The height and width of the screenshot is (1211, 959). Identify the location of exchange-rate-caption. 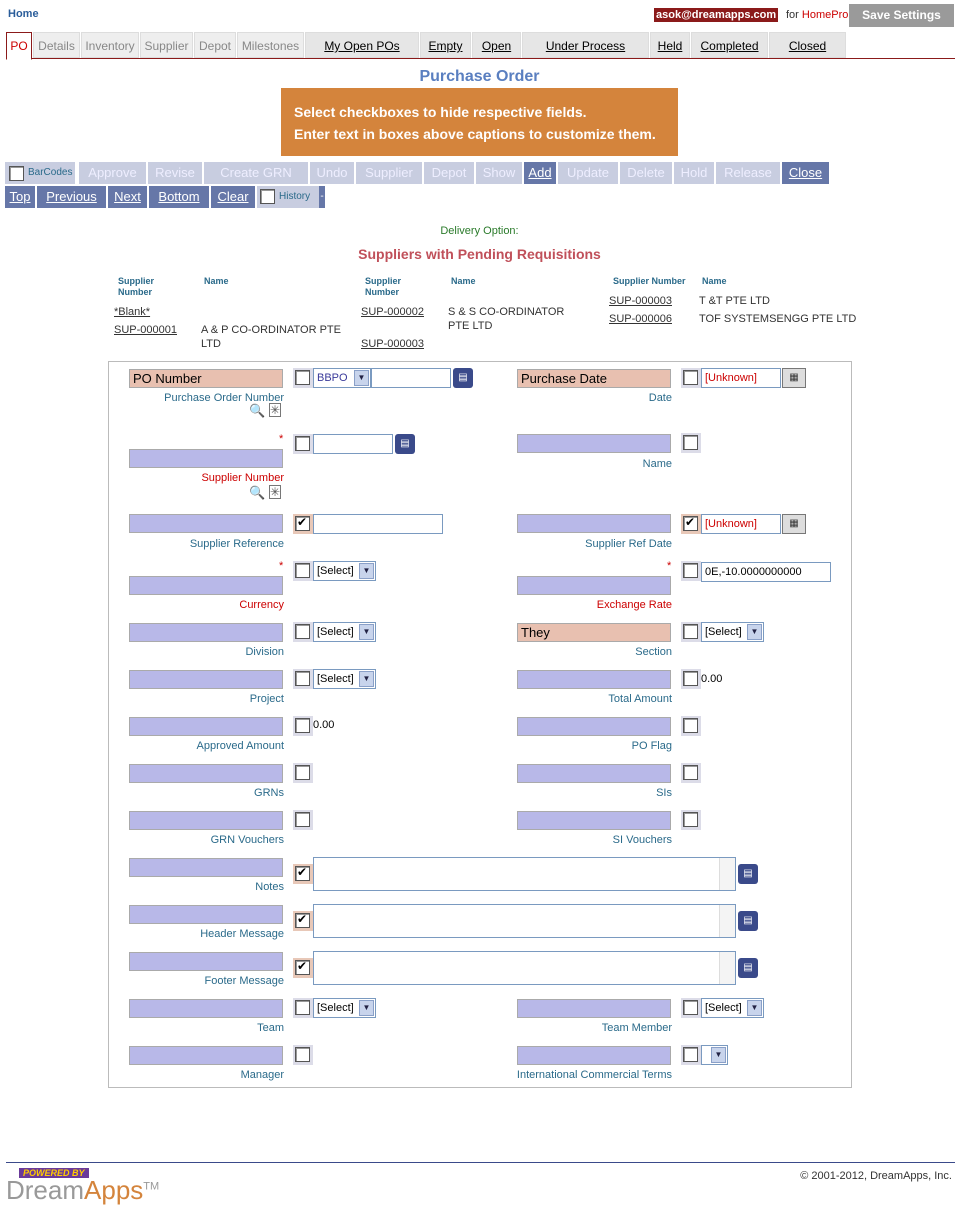
(594, 585).